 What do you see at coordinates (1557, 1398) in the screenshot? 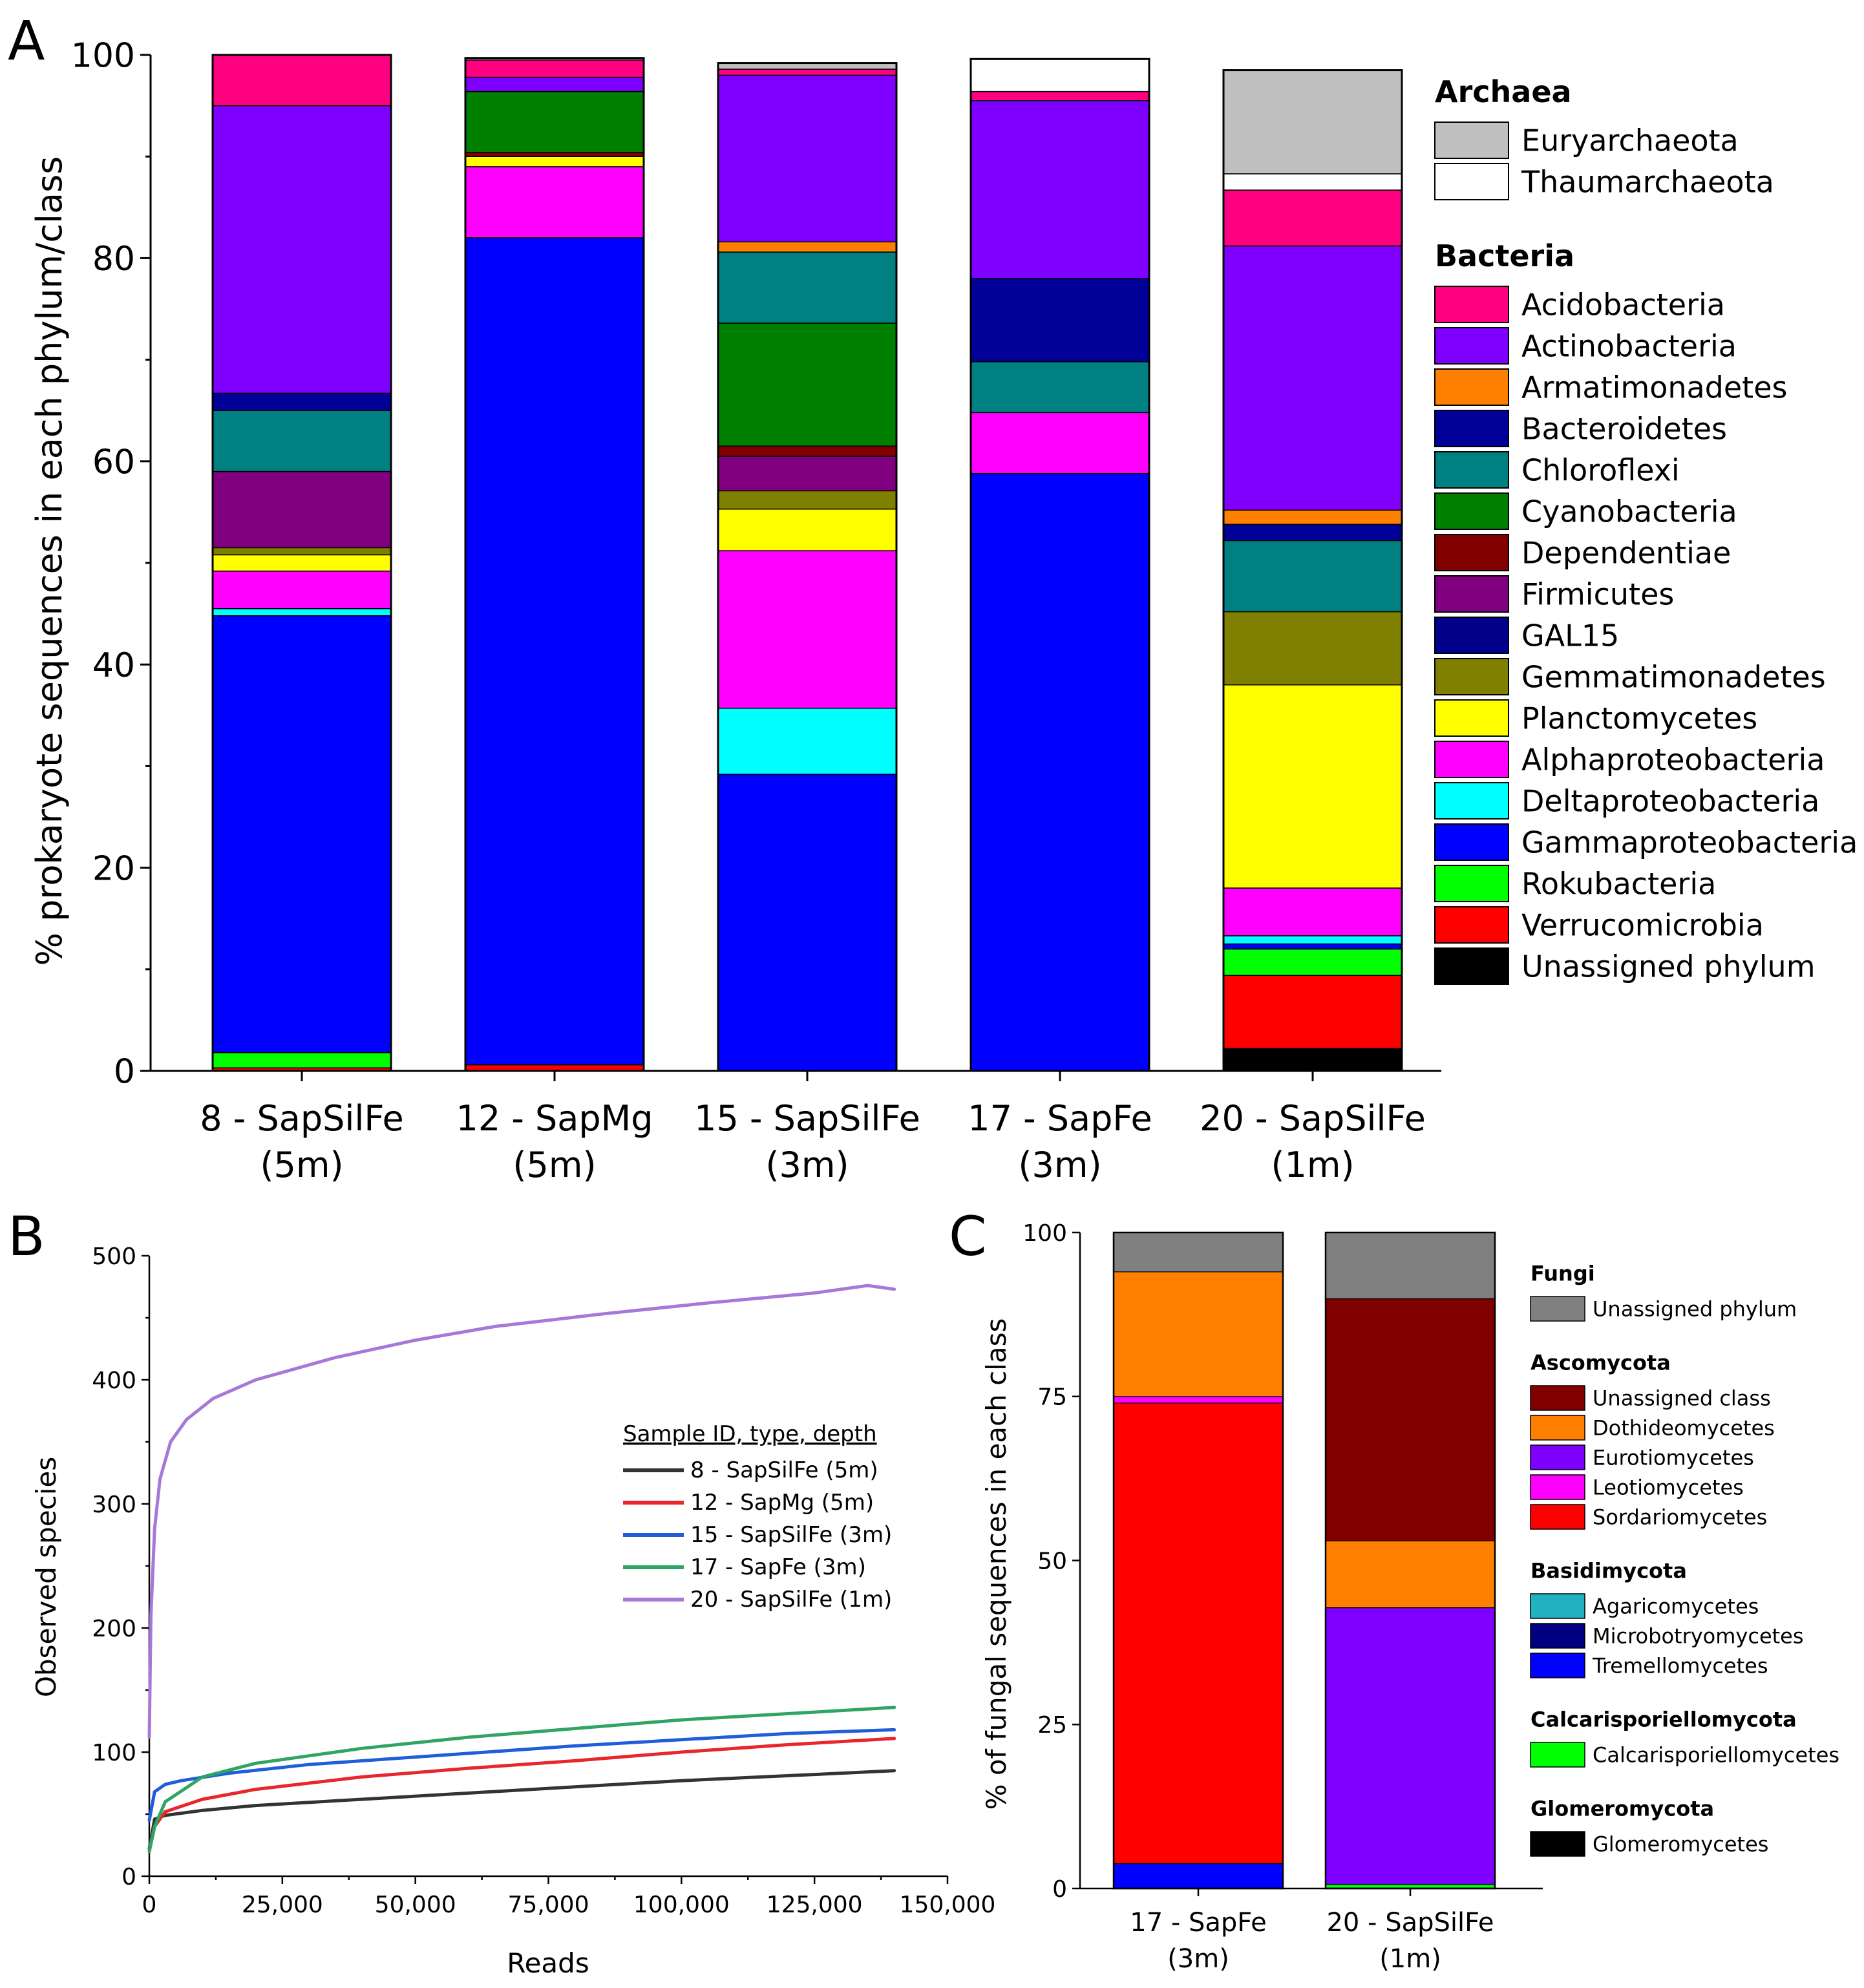
I see `legend-swatch-unassigned-class` at bounding box center [1557, 1398].